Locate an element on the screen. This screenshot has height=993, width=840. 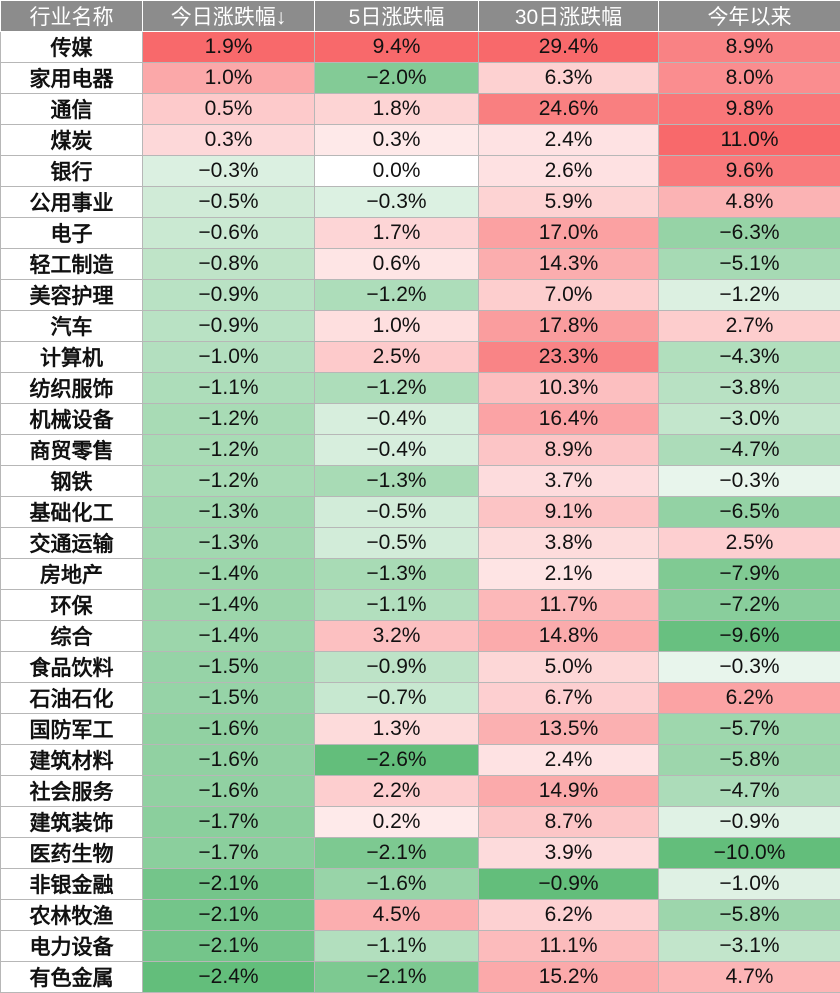
table-row: 农林牧渔−2.1%4.5%6.2%−5.8% is located at coordinates (420, 915).